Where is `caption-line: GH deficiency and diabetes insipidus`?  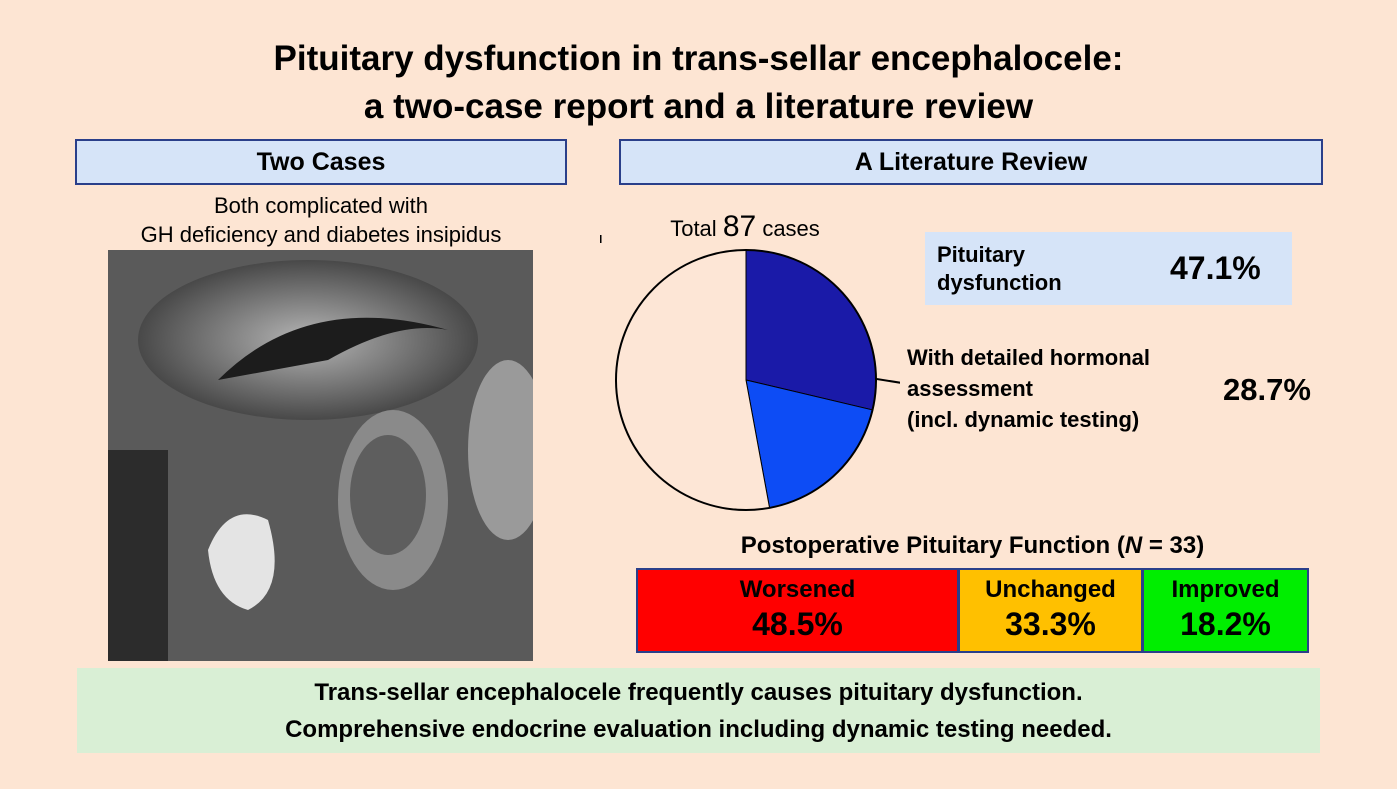
caption-line: GH deficiency and diabetes insipidus is located at coordinates (321, 234).